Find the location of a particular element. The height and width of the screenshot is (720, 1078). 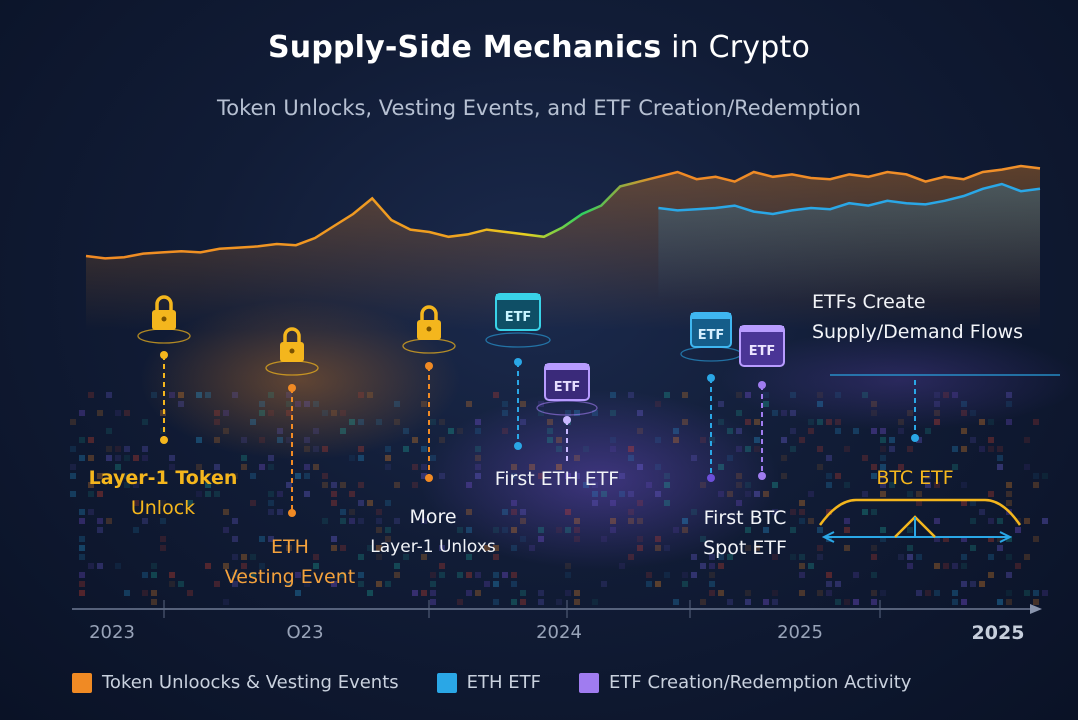

label-btc-etf: BTC ETF is located at coordinates (915, 478).